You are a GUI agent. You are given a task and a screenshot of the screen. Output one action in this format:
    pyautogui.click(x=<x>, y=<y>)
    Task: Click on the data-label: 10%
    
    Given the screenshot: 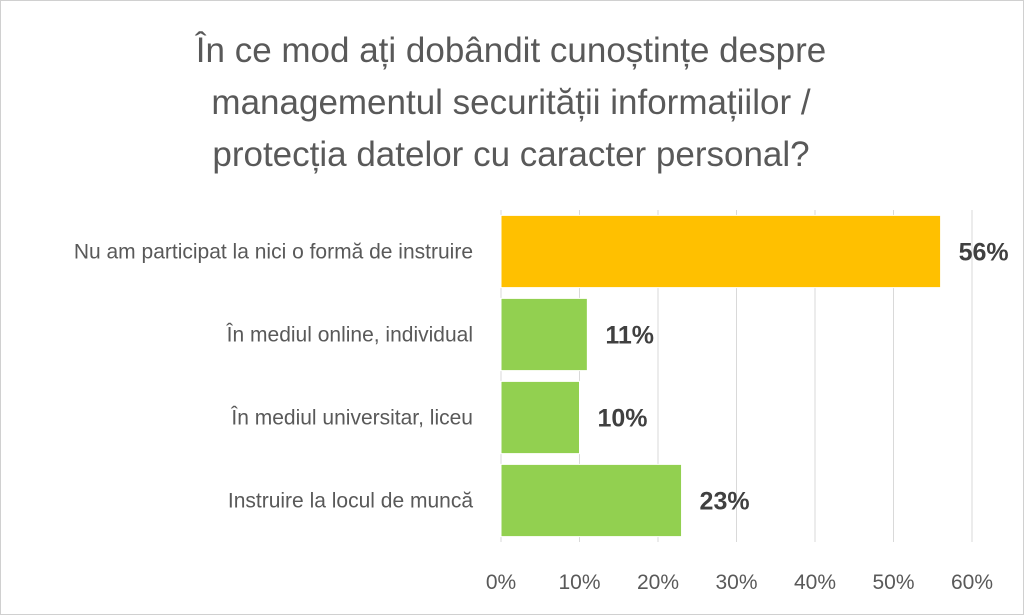 What is the action you would take?
    pyautogui.click(x=623, y=419)
    